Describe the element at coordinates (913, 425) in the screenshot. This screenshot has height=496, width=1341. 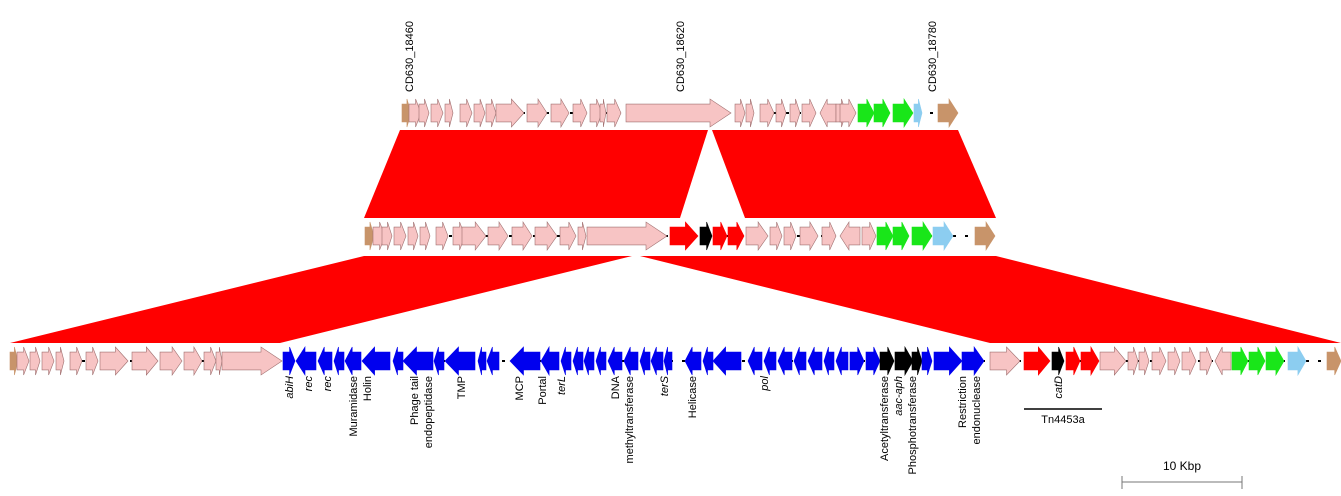
I see `annotation-phosphotransferase: Phosphotransferase` at that location.